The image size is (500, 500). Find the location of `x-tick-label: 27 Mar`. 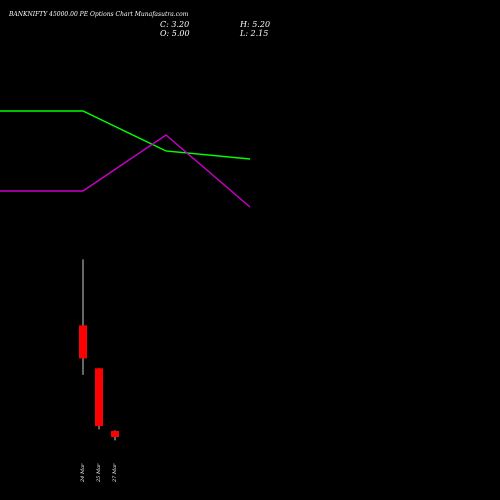

x-tick-label: 27 Mar is located at coordinates (115, 473).